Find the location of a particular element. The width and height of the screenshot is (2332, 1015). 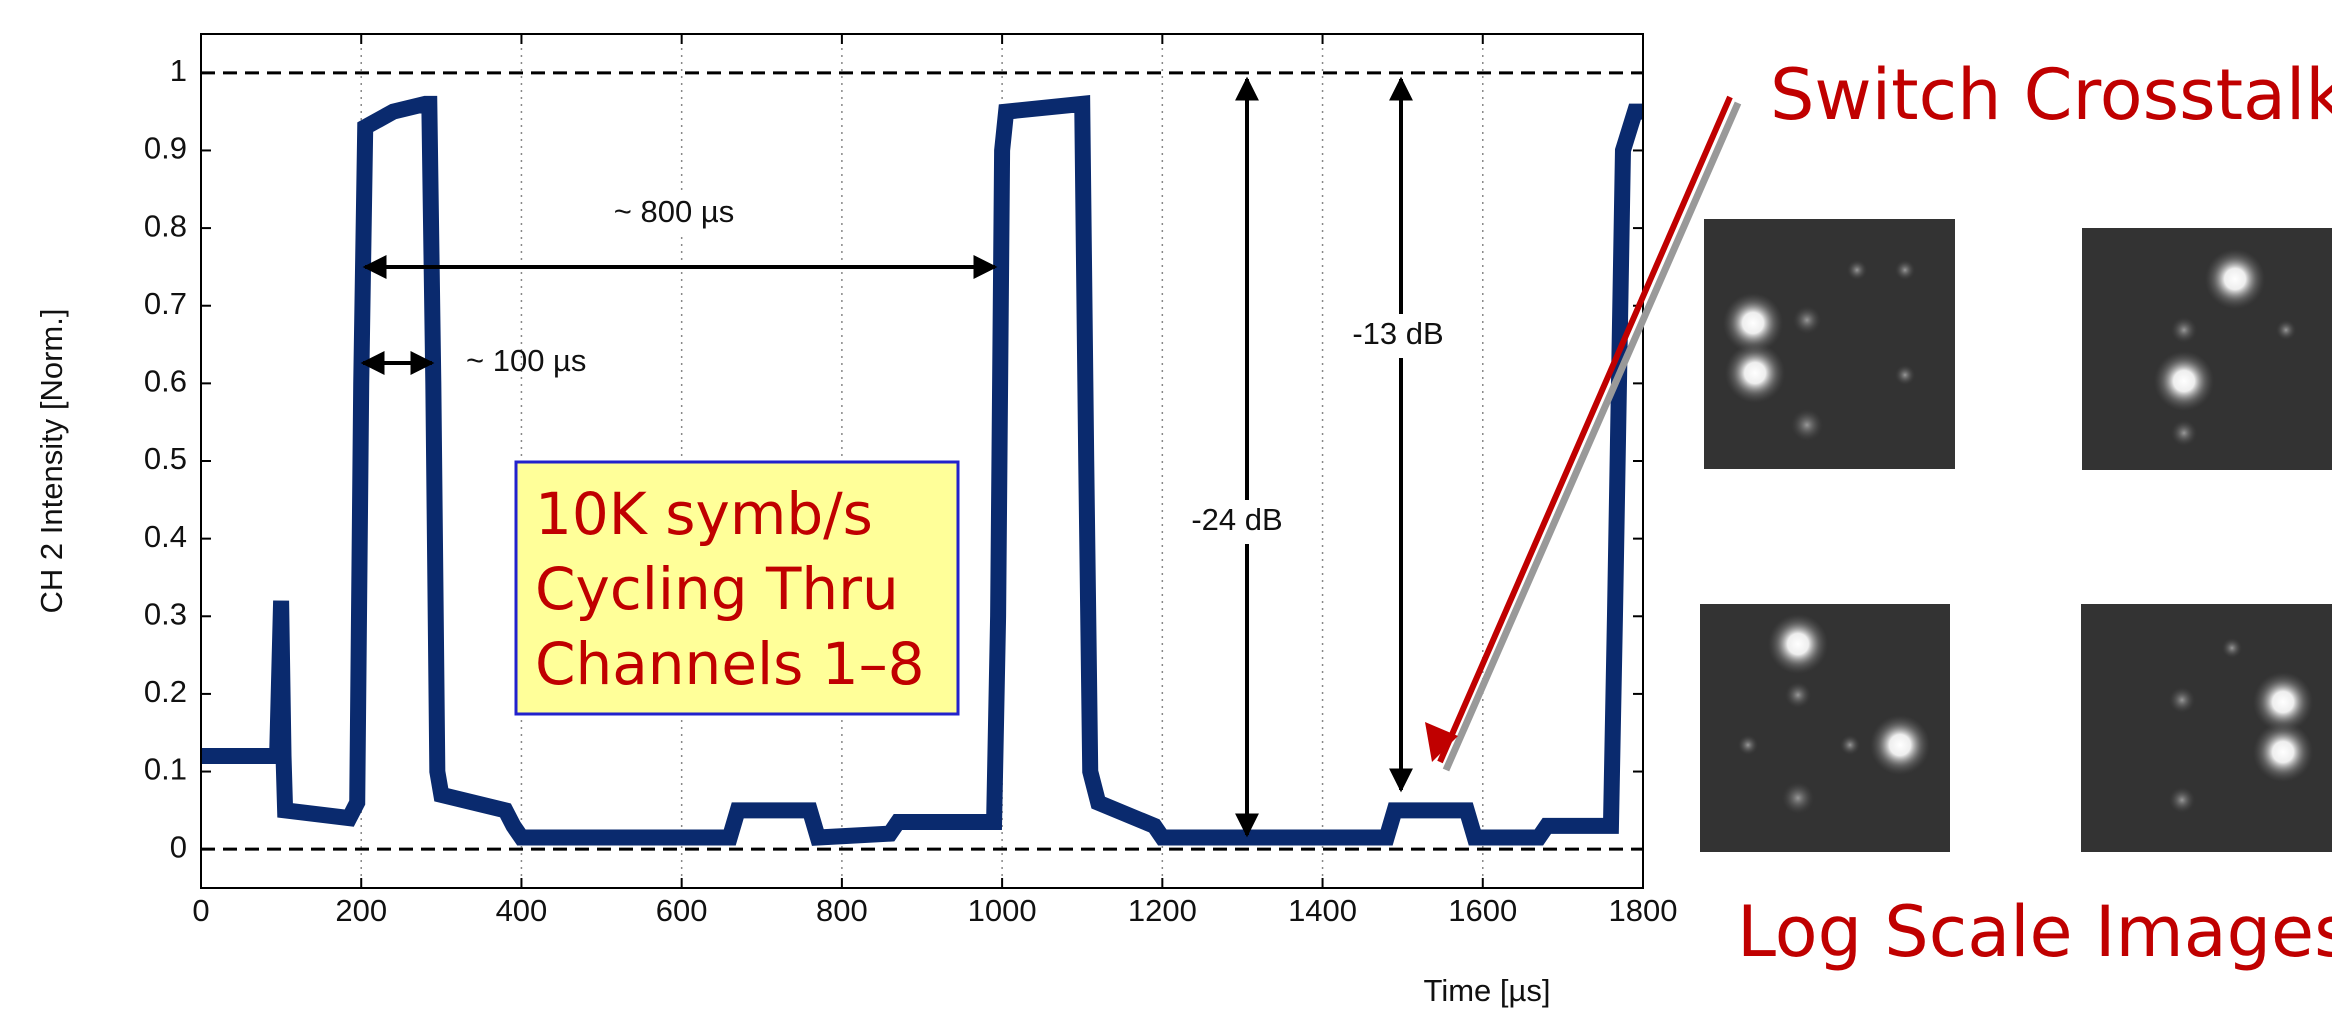

y-tick-label: 0.9 is located at coordinates (165, 148).